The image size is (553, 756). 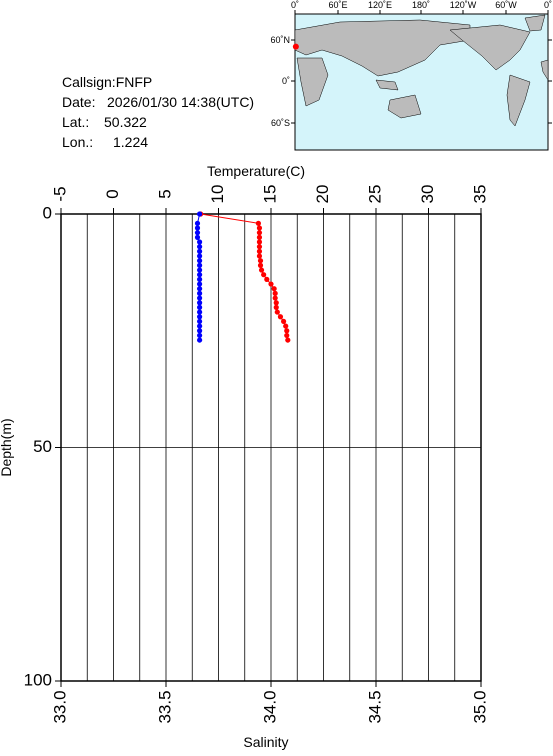 I want to click on map-lat-label: 60˚N, so click(x=280, y=40).